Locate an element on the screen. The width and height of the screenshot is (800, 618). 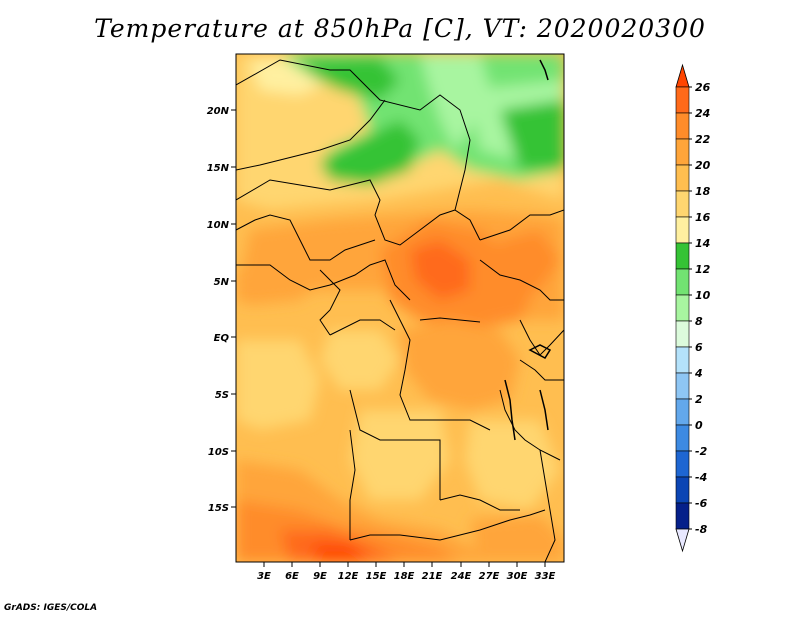
colorbar-label: -6 is located at coordinates (701, 503).